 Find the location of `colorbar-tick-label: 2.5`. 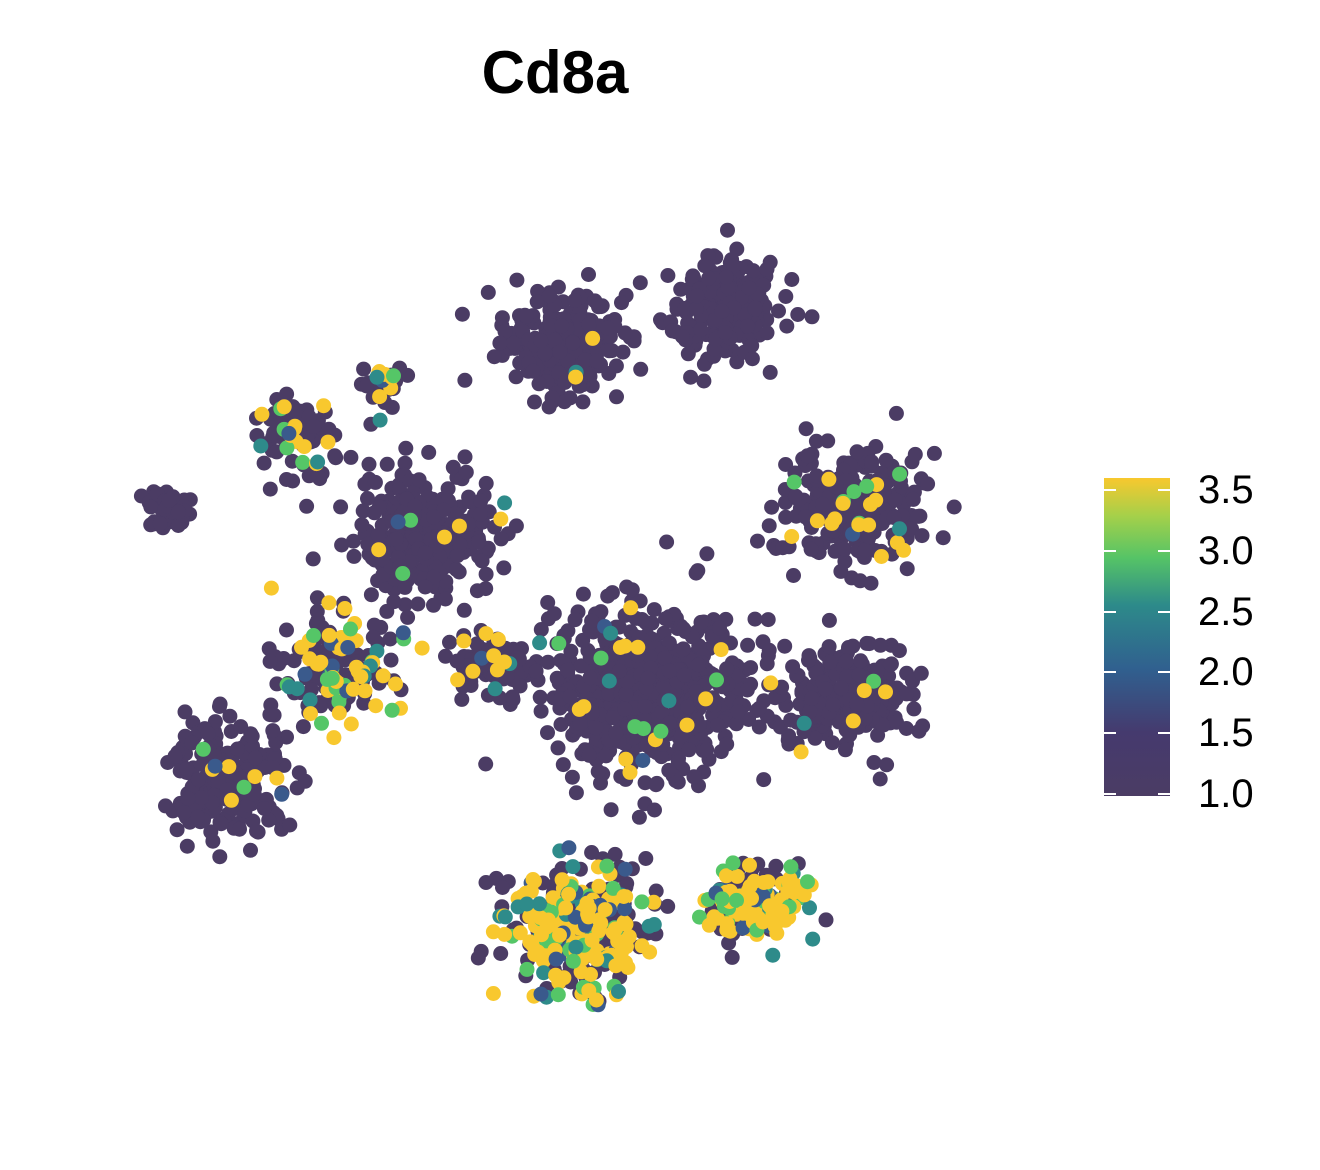

colorbar-tick-label: 2.5 is located at coordinates (1226, 611).